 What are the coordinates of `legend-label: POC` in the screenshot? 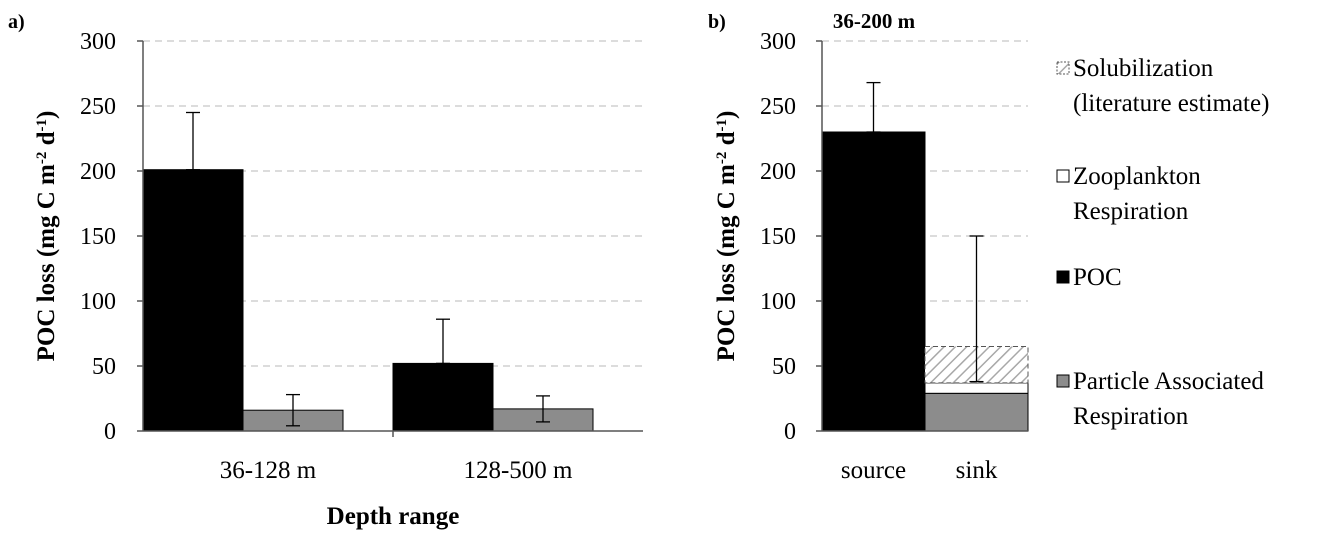 It's located at (1097, 277).